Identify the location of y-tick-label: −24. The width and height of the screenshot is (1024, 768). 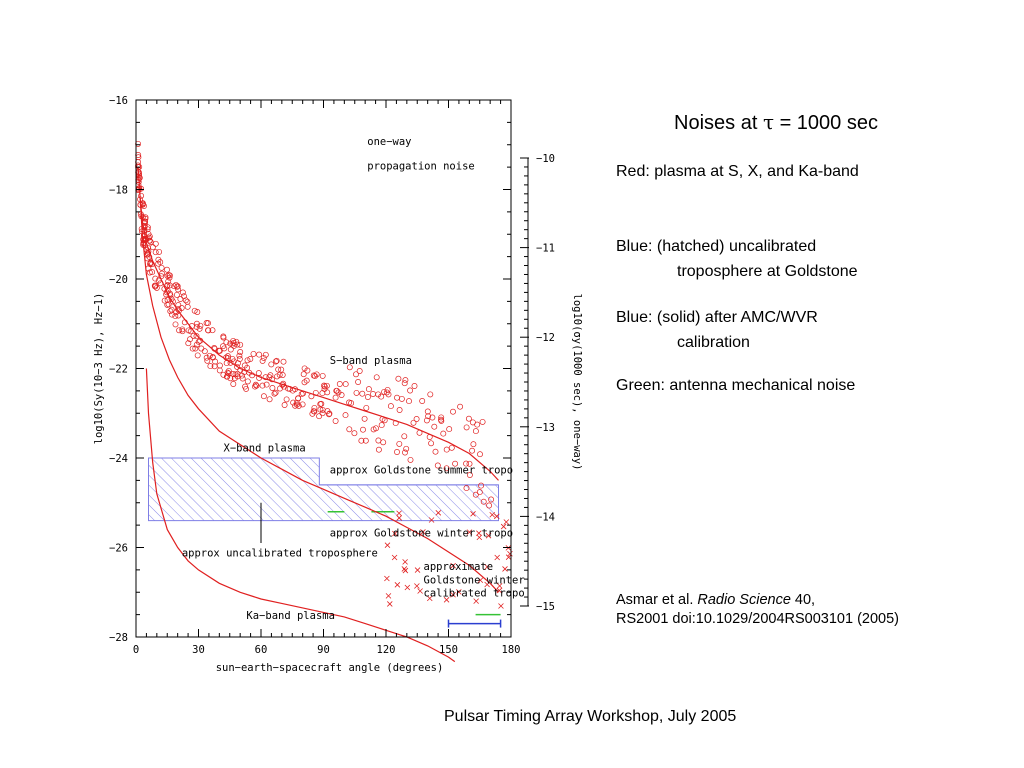
(118, 459).